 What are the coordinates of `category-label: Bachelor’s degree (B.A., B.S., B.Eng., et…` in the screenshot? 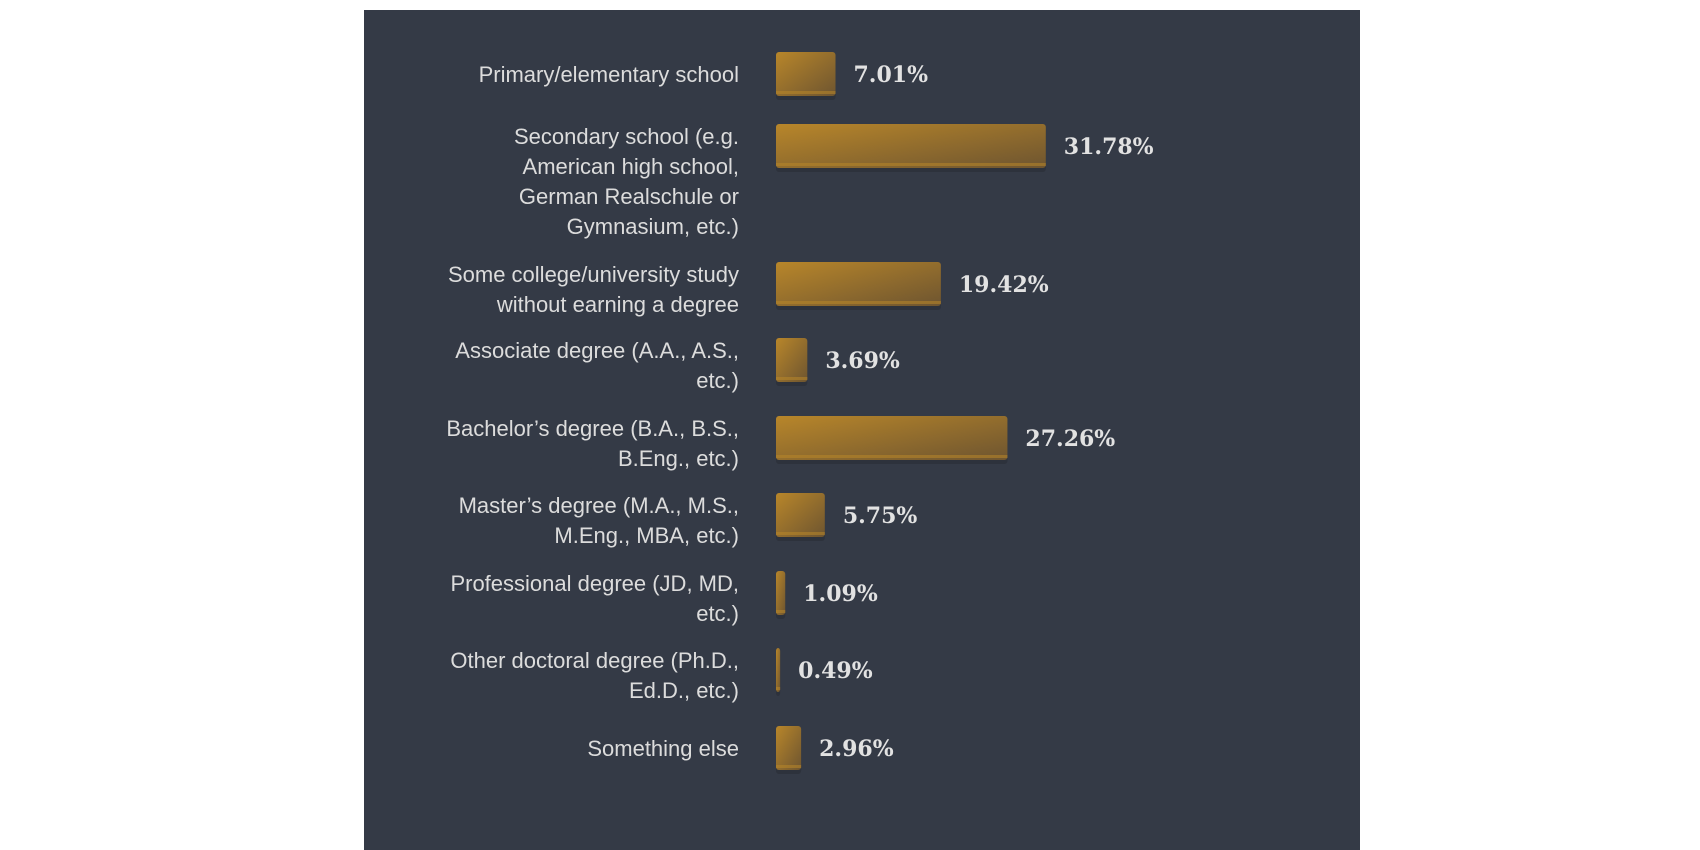 It's located at (592, 443).